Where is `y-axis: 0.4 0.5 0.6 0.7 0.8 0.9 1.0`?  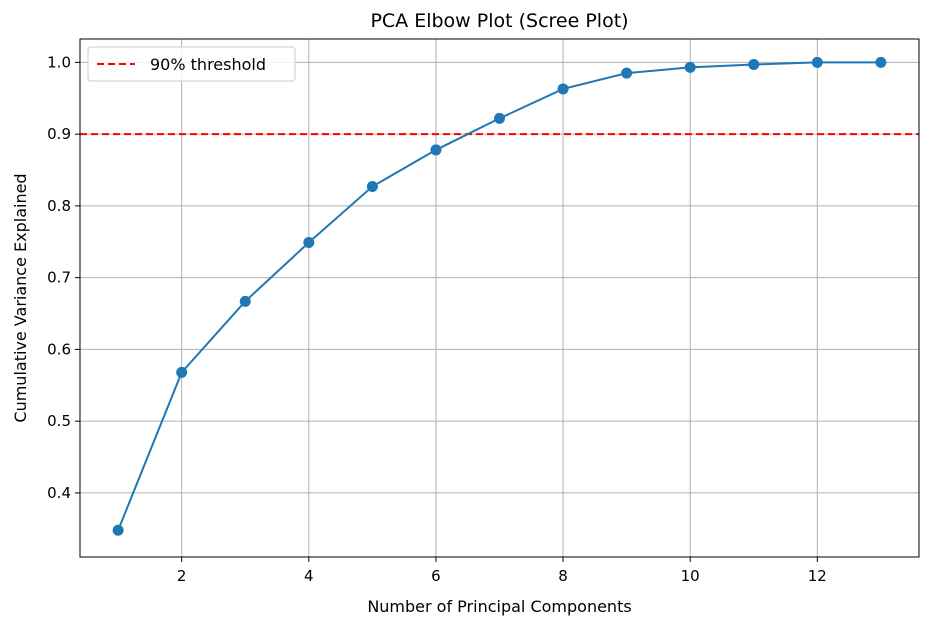
y-axis: 0.4 0.5 0.6 0.7 0.8 0.9 1.0 is located at coordinates (63, 277).